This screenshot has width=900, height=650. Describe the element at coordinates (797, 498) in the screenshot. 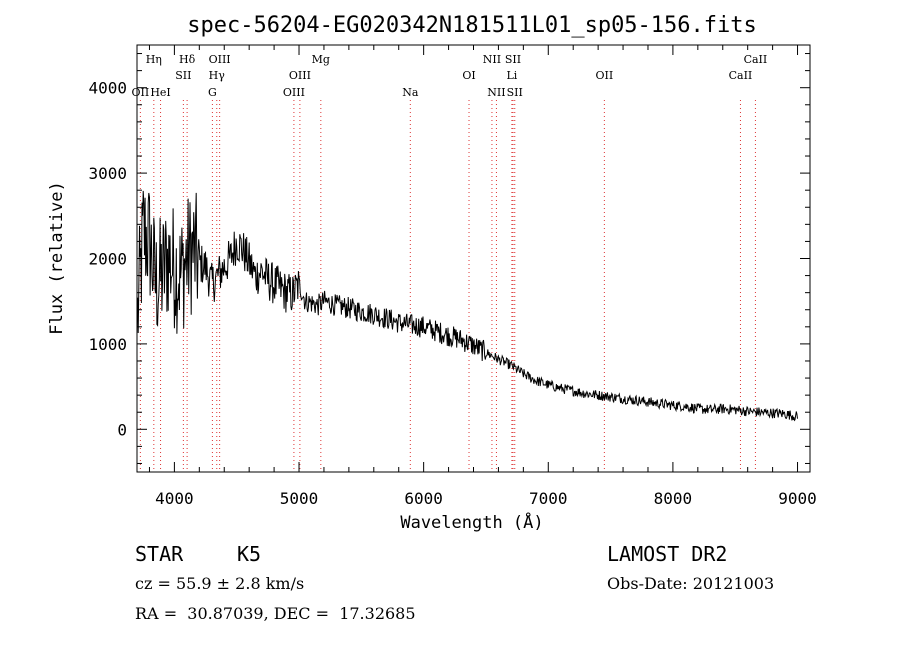

I see `x-tick-label: 9000` at that location.